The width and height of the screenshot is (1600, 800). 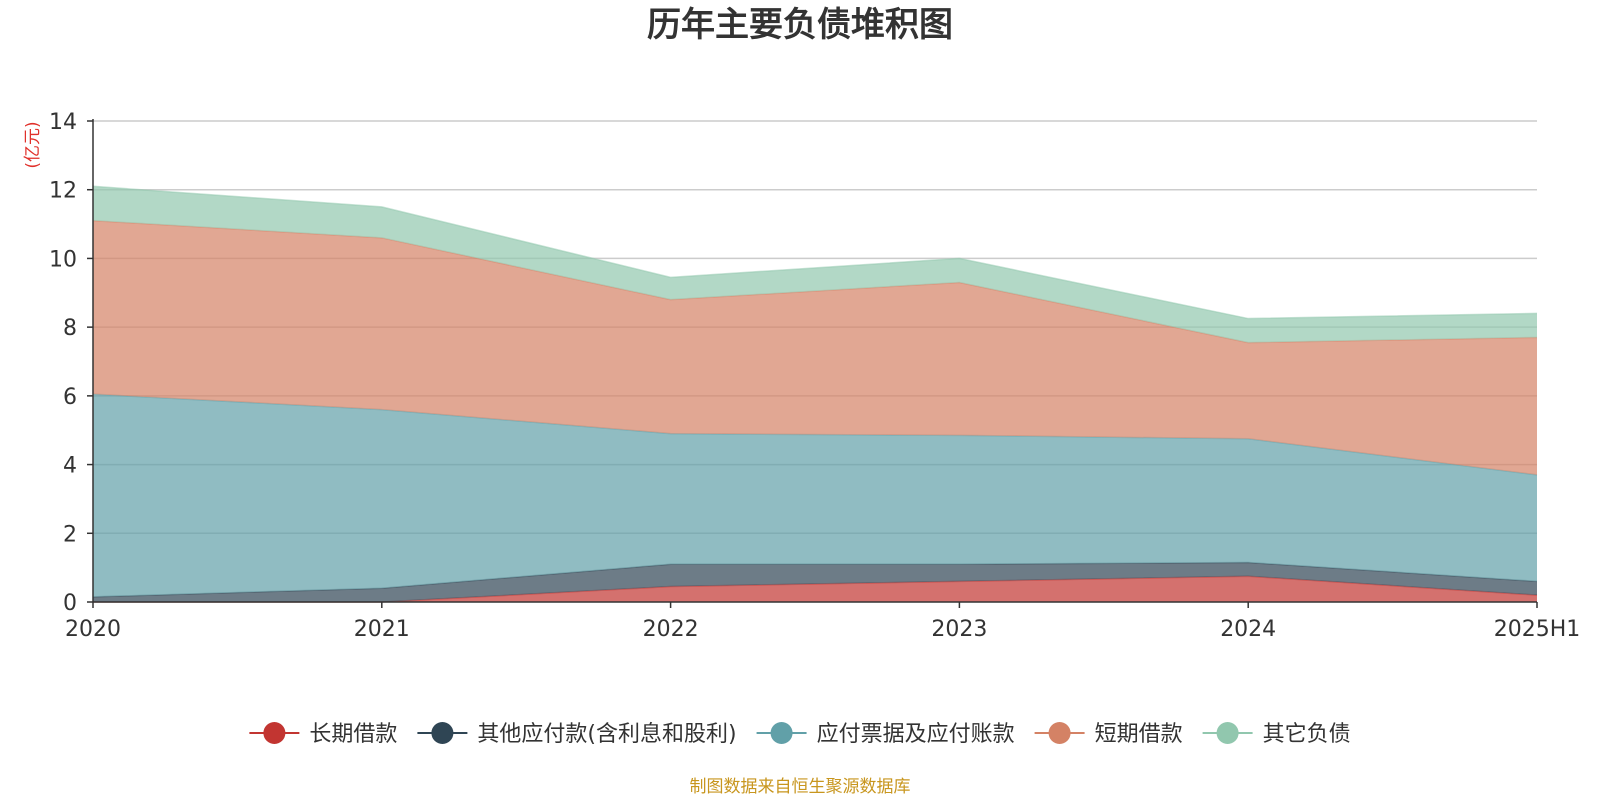 I want to click on data-source-note: 制图数据来自恒生聚源数据库, so click(x=800, y=787).